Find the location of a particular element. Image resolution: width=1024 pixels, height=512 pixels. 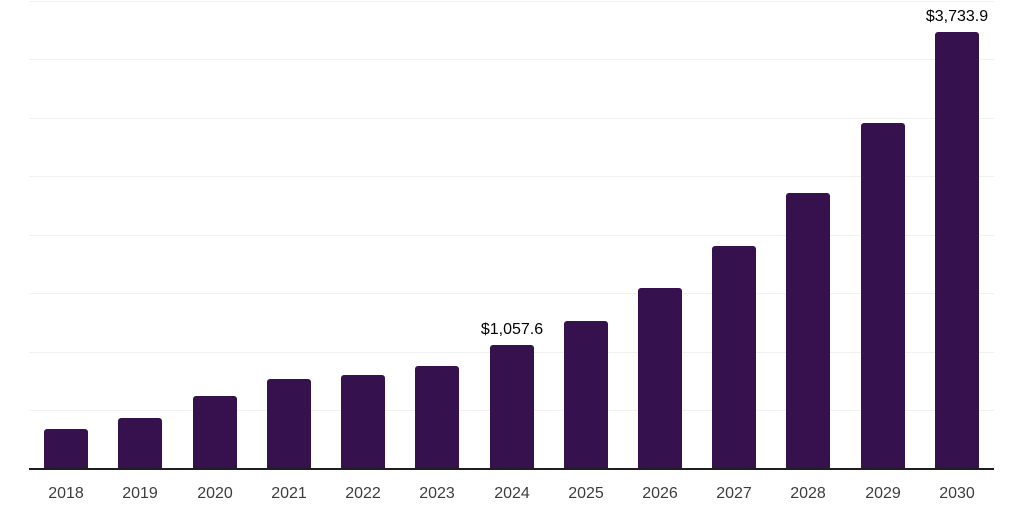

bar-2028 is located at coordinates (808, 331).